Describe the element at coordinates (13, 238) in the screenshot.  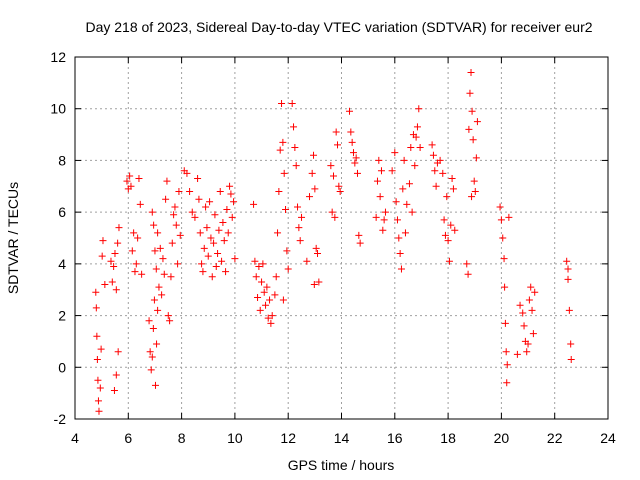
I see `y-axis-label: SDTVAR / TECUs` at that location.